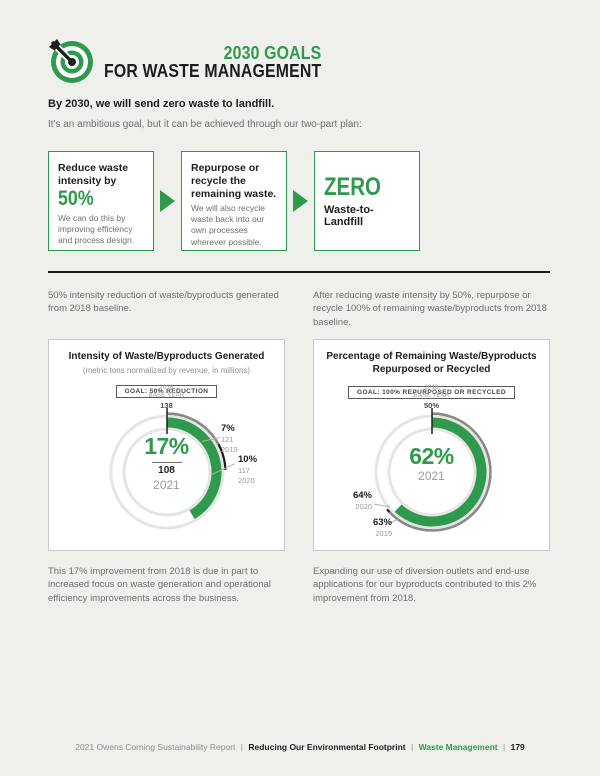 This screenshot has height=776, width=600. Describe the element at coordinates (352, 186) in the screenshot. I see `plan-box-zero-highlight: ZERO` at that location.